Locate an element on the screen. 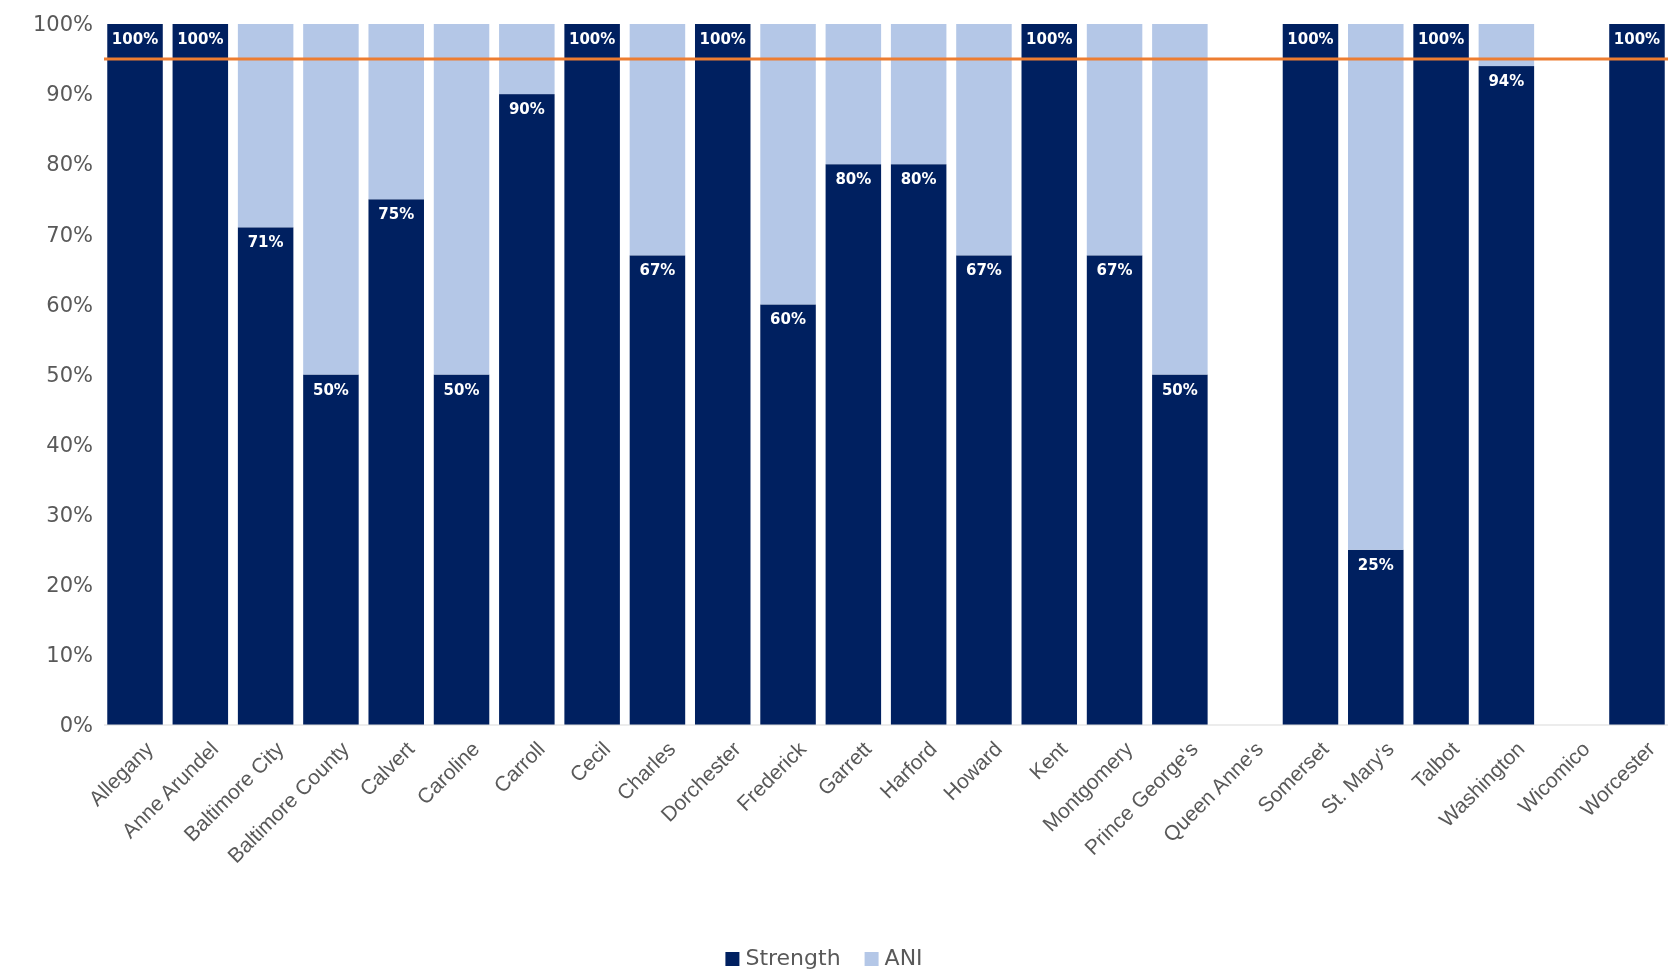 The width and height of the screenshot is (1672, 975). y-tick-label: 70% is located at coordinates (69, 234).